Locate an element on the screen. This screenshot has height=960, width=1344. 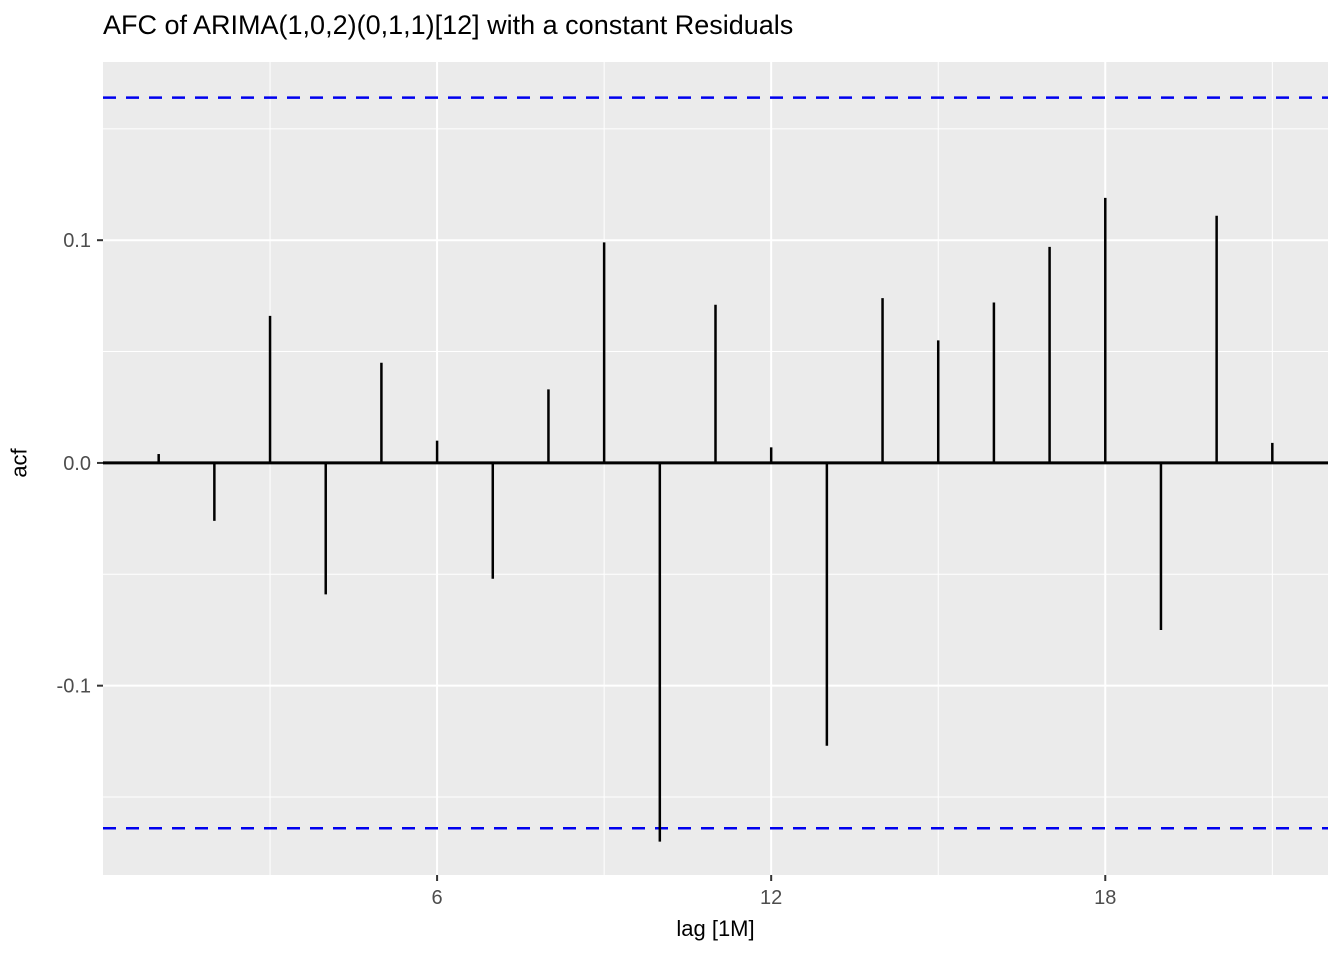
x-tick-label: 6 is located at coordinates (437, 898).